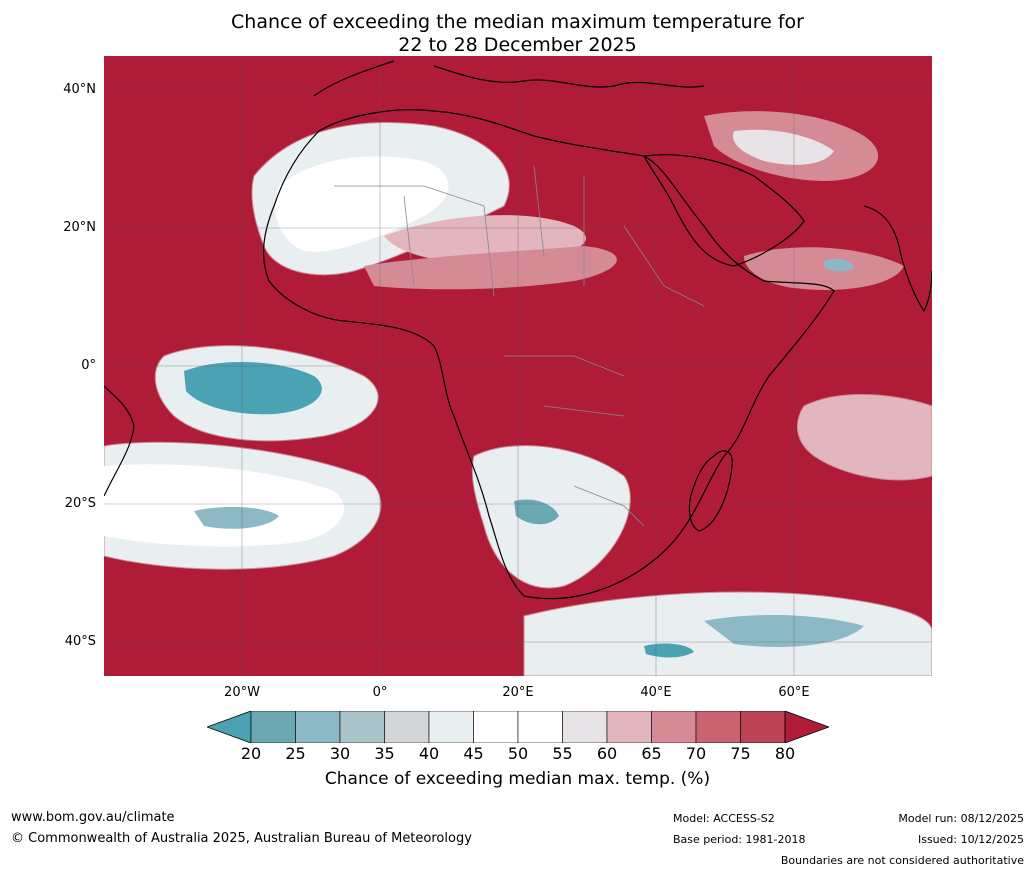  I want to click on lat-label-0: 0°, so click(88, 365).